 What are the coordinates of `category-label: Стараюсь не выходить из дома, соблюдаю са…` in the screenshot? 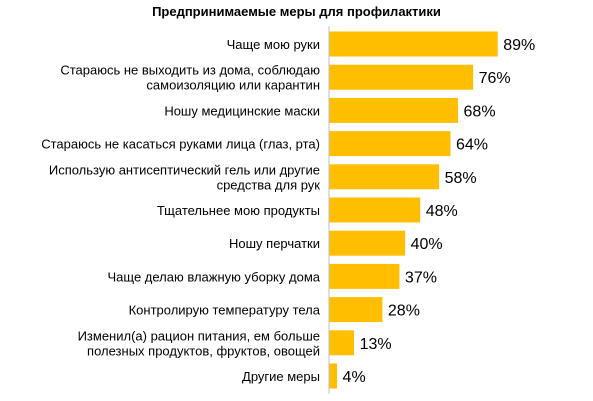 It's located at (190, 78).